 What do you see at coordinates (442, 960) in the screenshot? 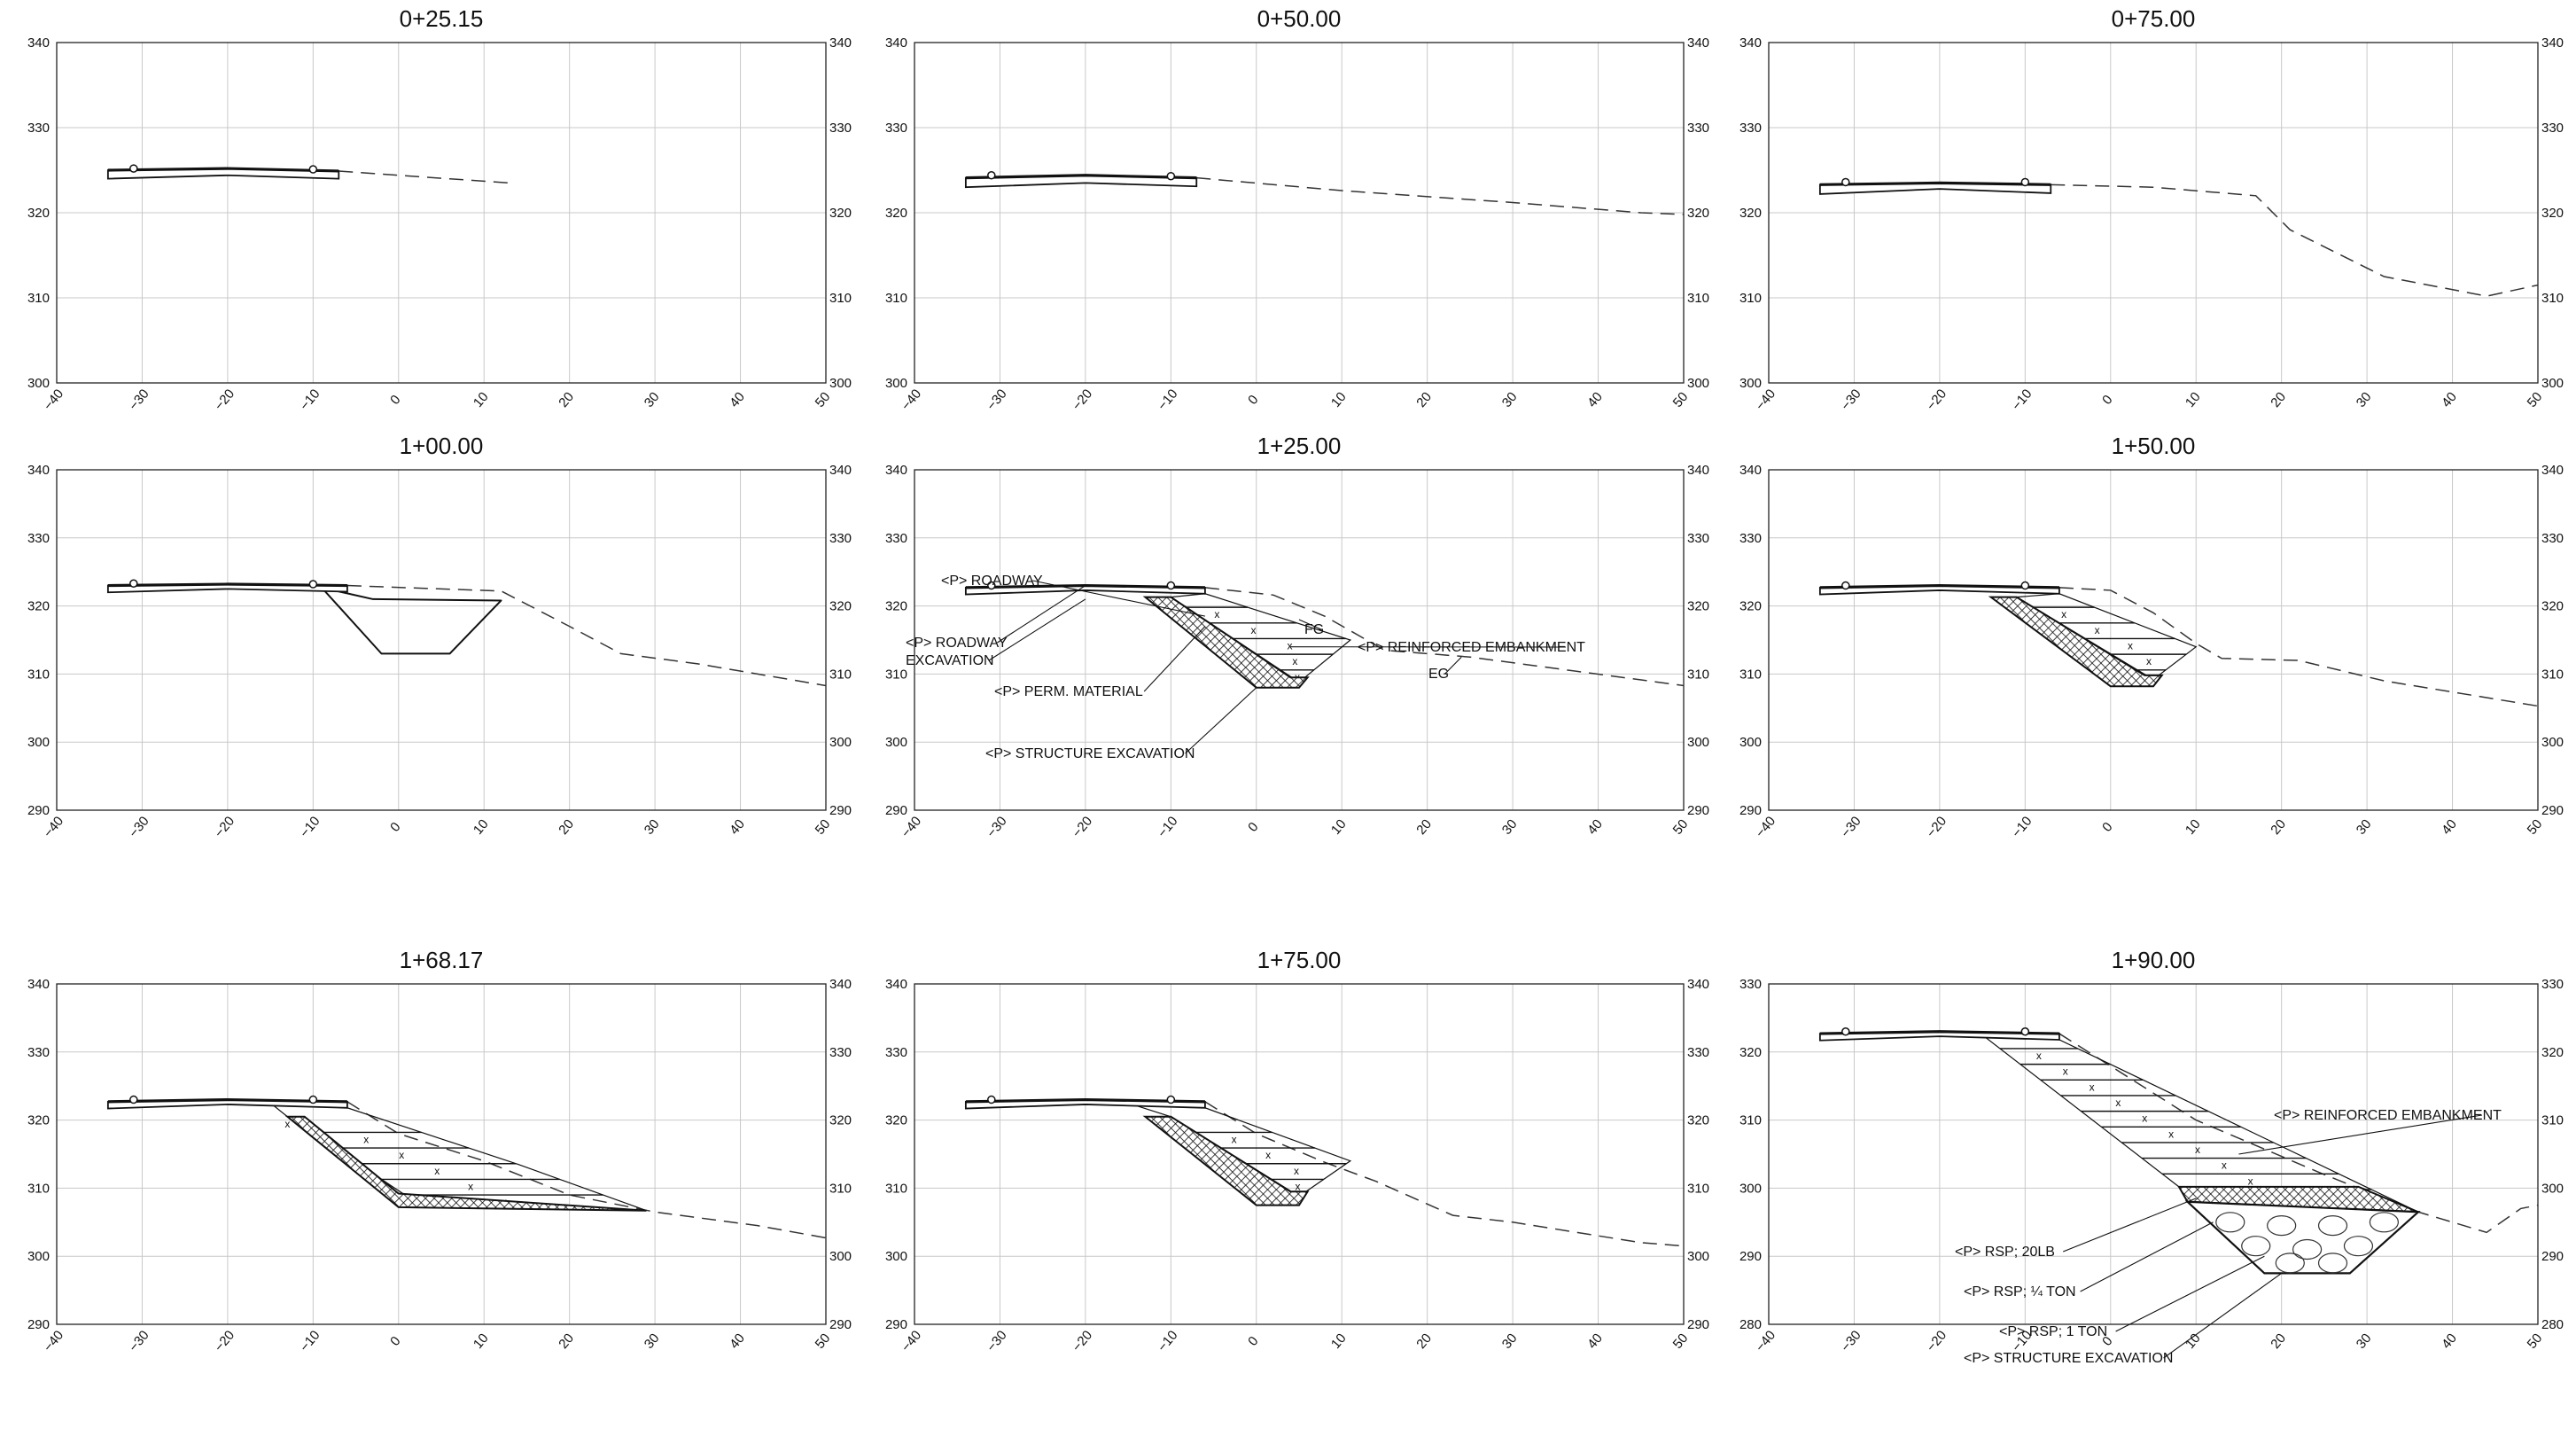
I see `section-title: 1+68.17` at bounding box center [442, 960].